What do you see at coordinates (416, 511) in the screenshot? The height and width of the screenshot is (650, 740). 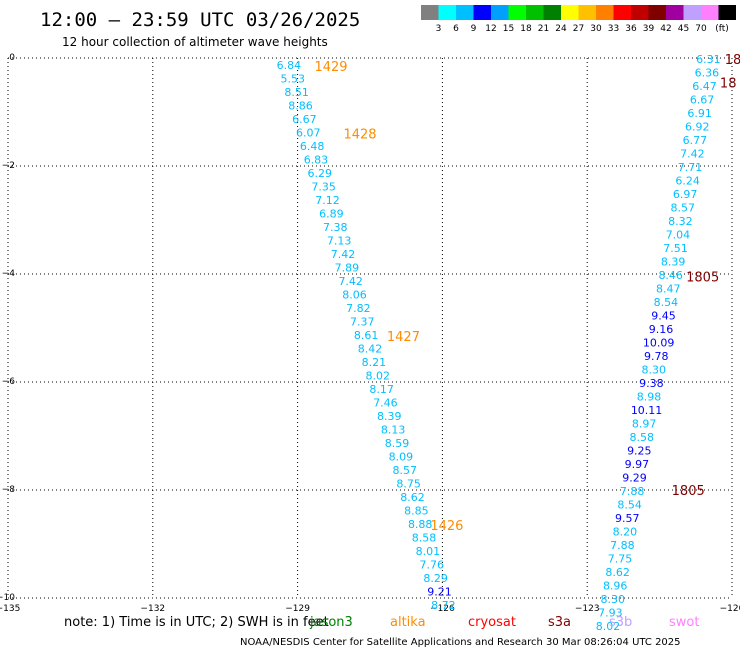 I see `data-point-label: 8.85` at bounding box center [416, 511].